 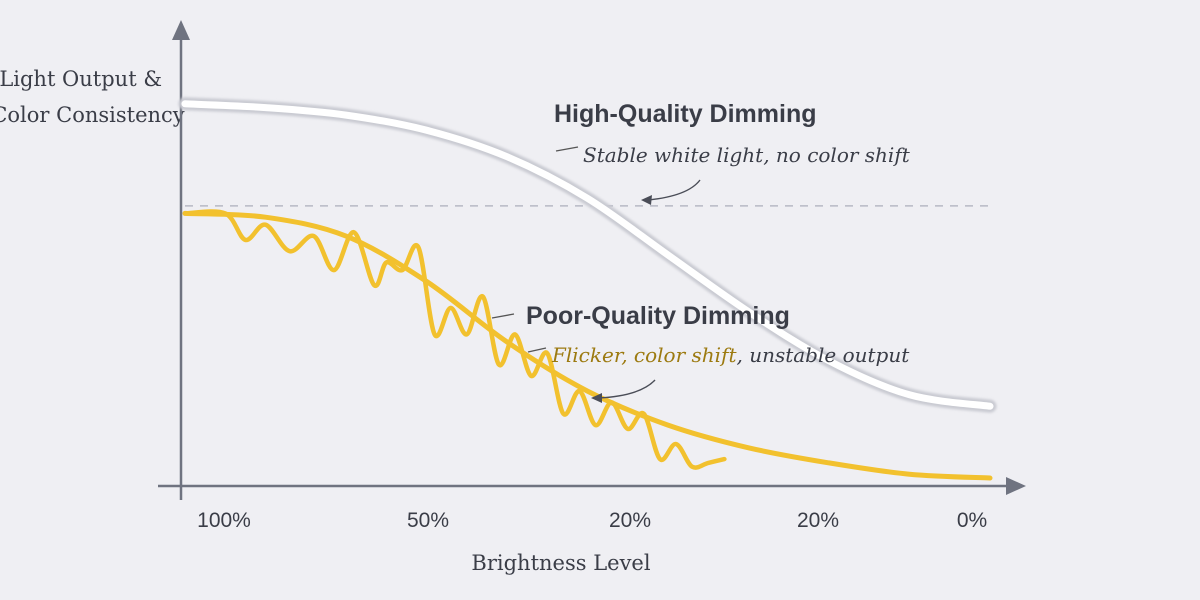 I want to click on high-quality-note: Stable white light, no color shift, so click(x=747, y=155).